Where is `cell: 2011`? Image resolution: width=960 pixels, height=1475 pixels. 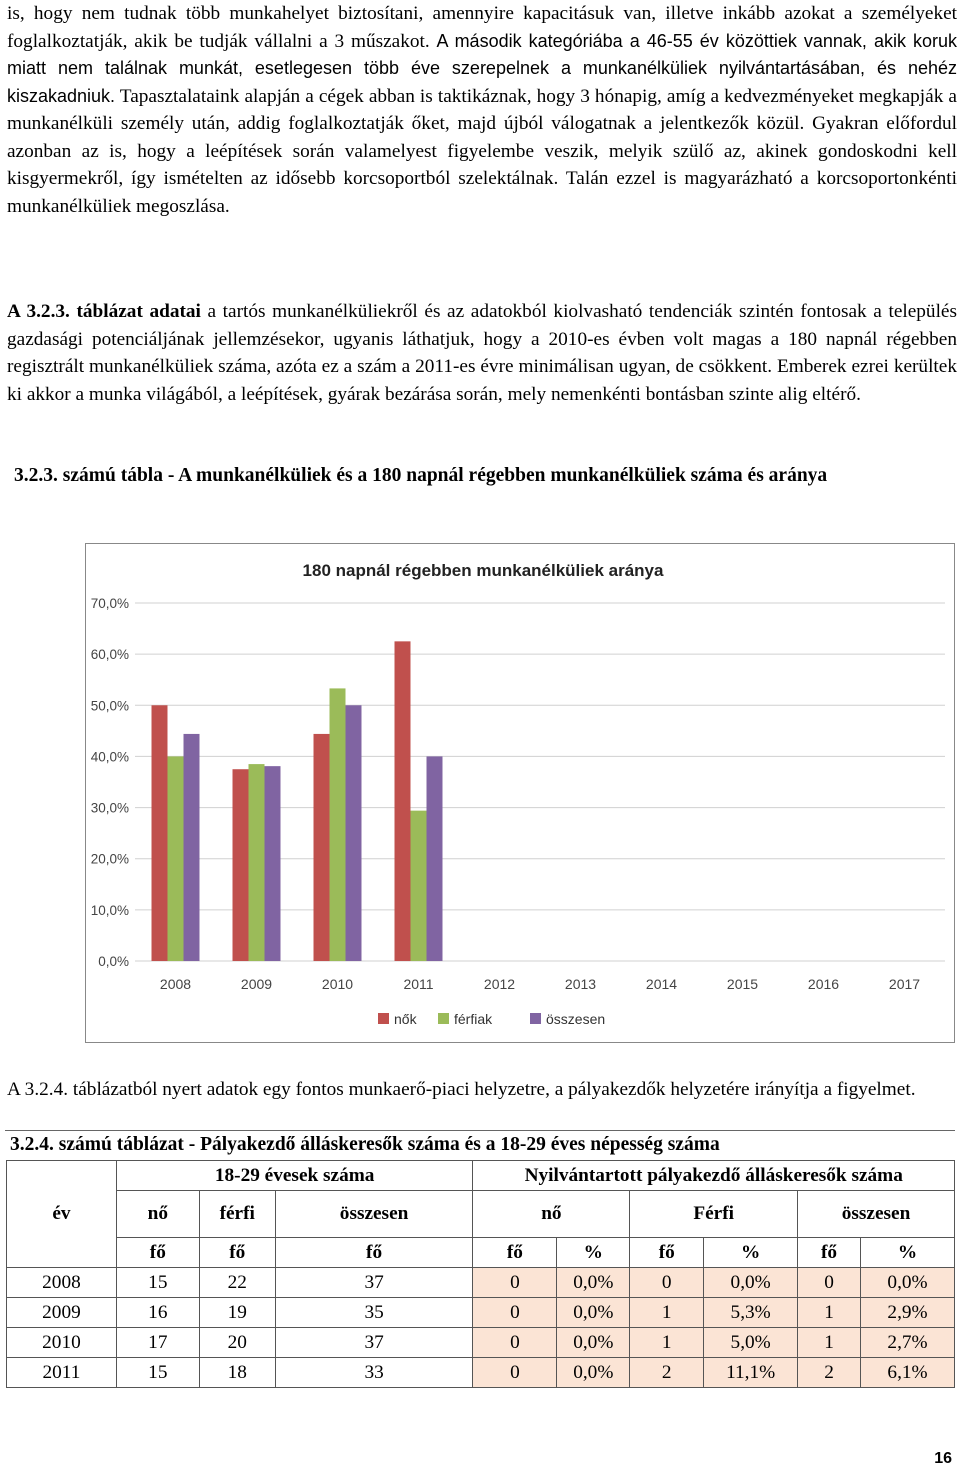
cell: 2011 is located at coordinates (61, 1372).